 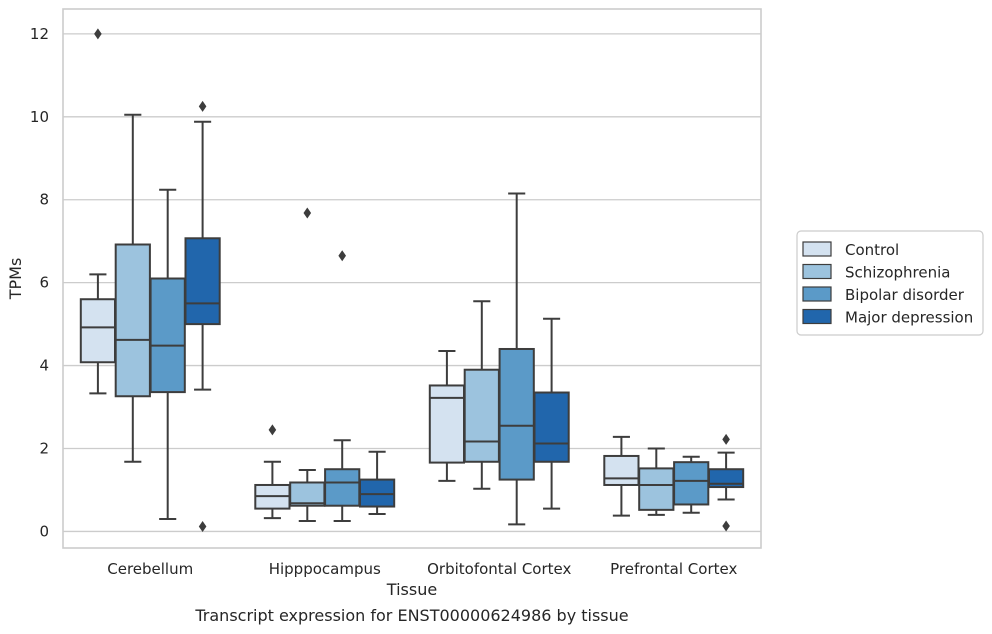 I want to click on x-axis-label: Tissue, so click(x=411, y=589).